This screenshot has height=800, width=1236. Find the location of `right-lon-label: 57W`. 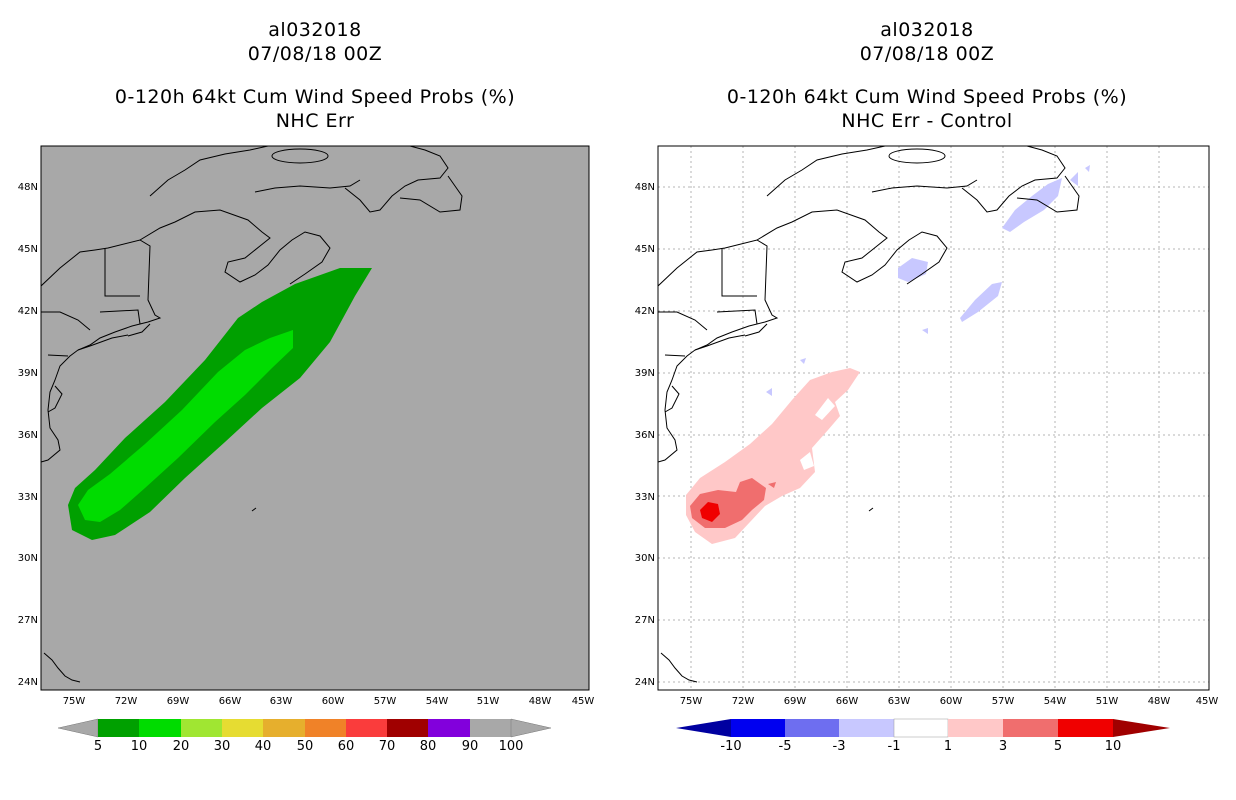

right-lon-label: 57W is located at coordinates (1003, 701).